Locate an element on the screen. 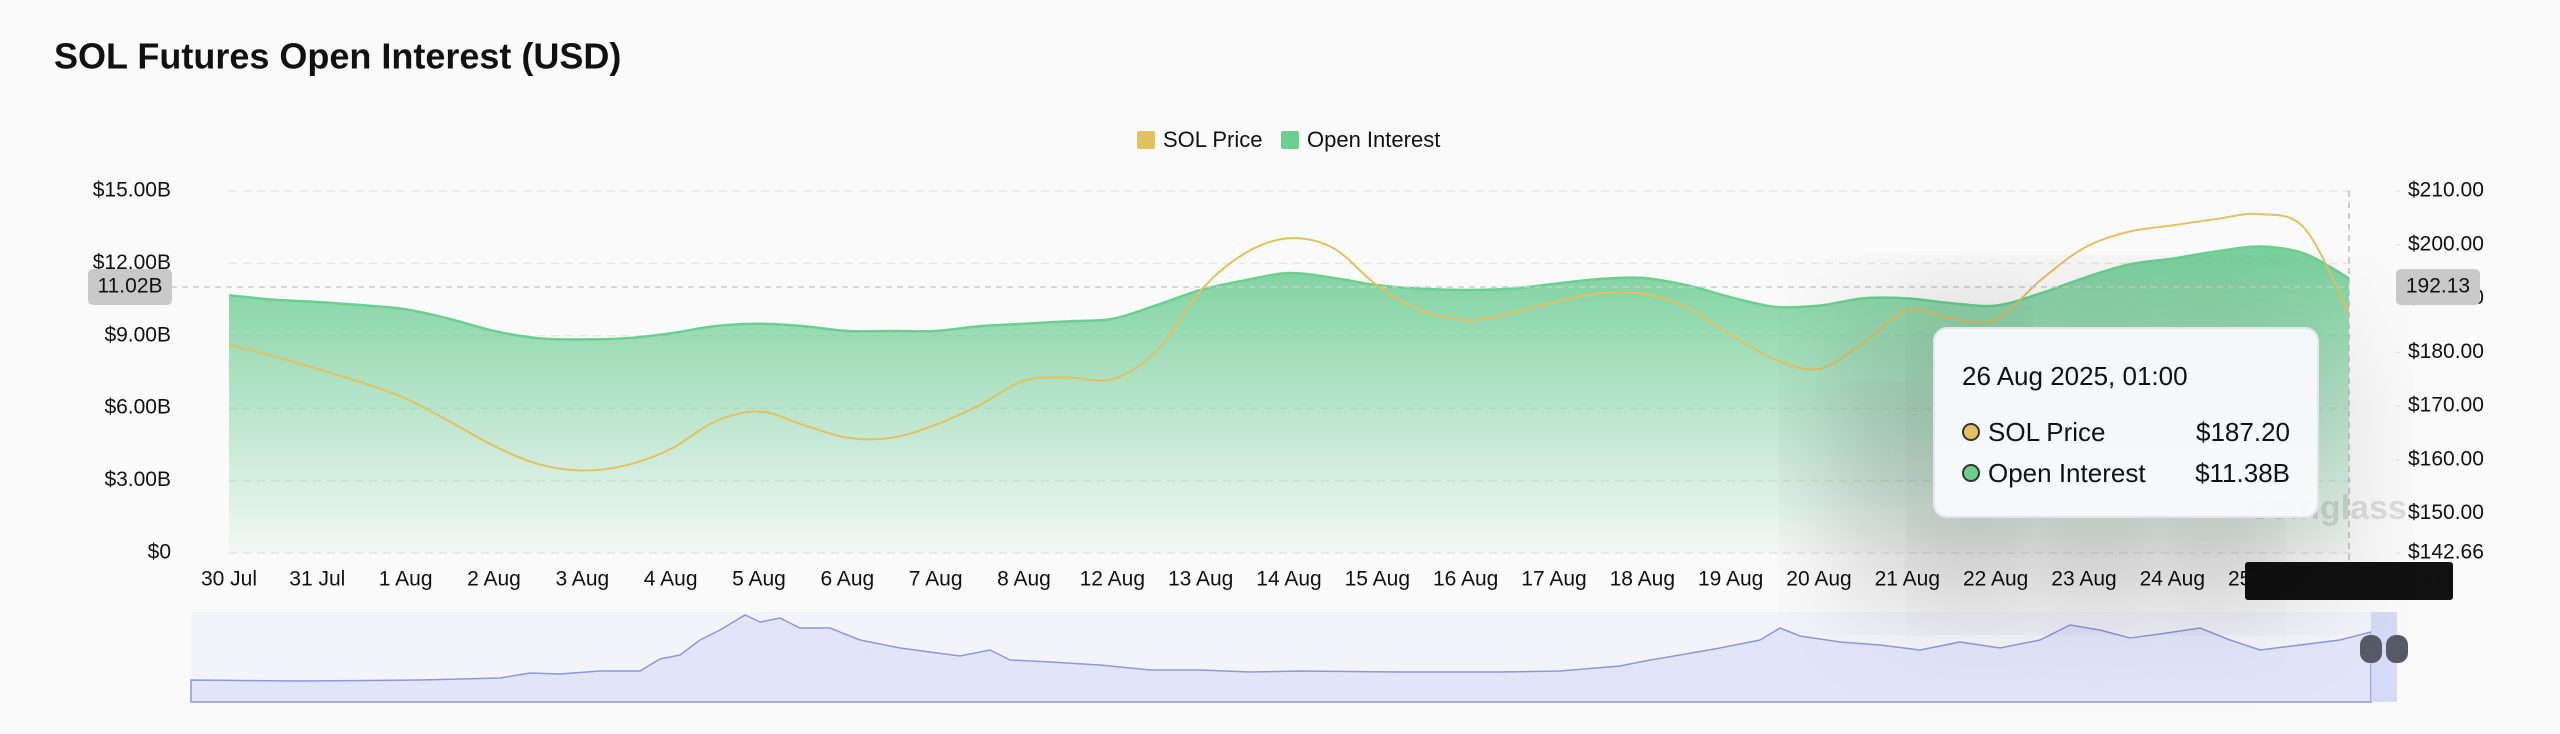  x-tick-label: 17 Aug is located at coordinates (1553, 579).